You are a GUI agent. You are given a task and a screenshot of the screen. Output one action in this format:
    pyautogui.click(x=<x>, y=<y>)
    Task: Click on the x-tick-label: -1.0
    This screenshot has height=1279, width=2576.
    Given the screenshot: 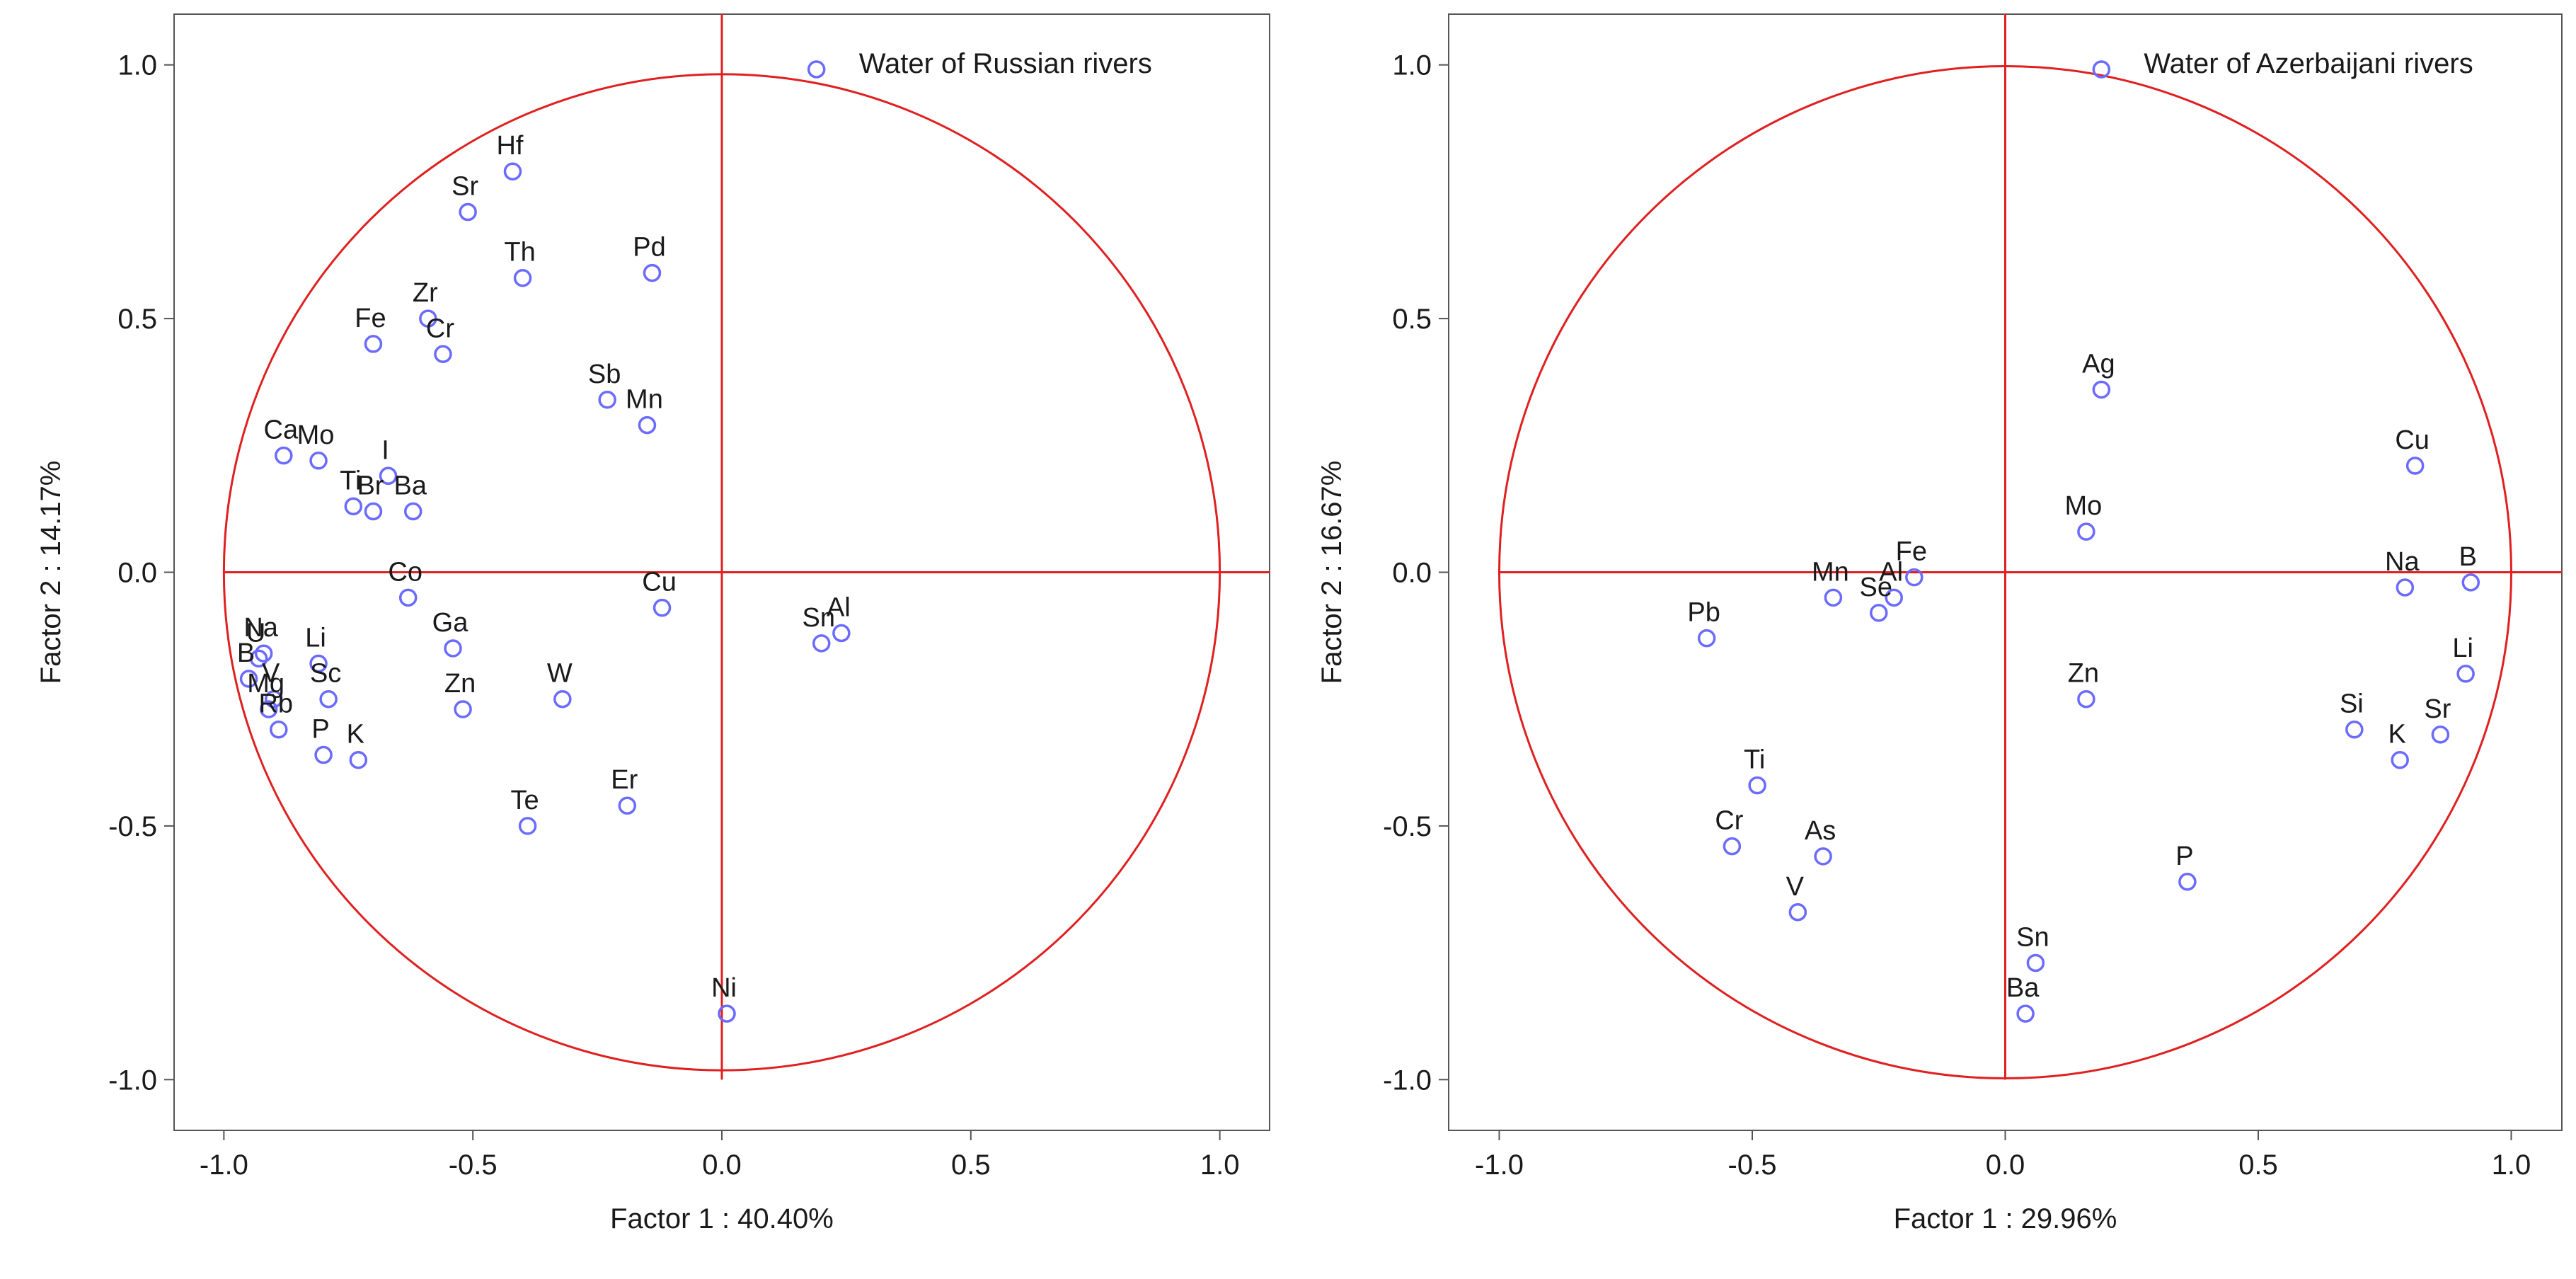 What is the action you would take?
    pyautogui.click(x=1500, y=1165)
    